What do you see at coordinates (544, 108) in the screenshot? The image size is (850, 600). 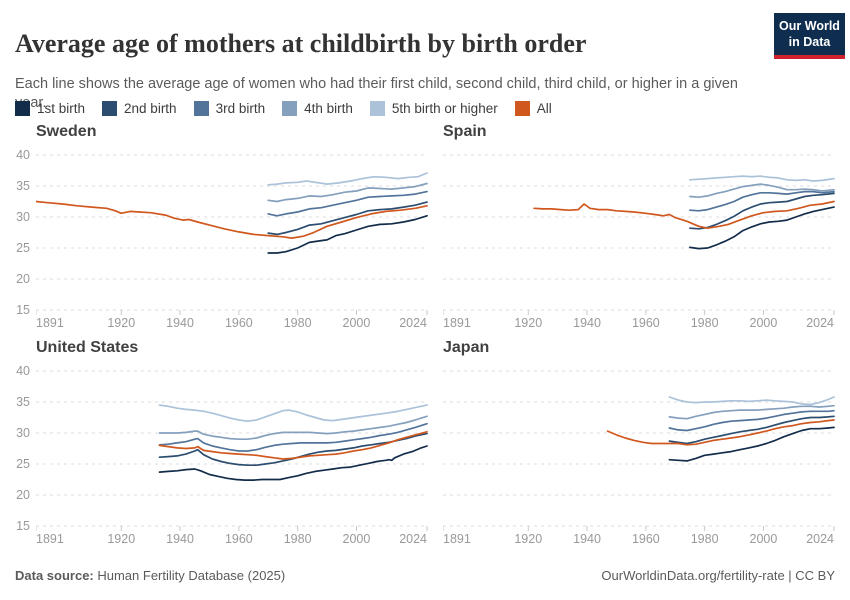 I see `legend-label: All` at bounding box center [544, 108].